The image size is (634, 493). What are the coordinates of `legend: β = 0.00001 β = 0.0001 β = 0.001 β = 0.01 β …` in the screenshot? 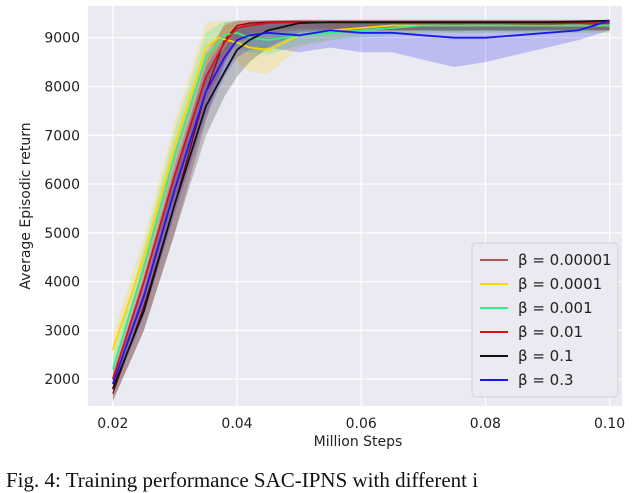 It's located at (545, 320).